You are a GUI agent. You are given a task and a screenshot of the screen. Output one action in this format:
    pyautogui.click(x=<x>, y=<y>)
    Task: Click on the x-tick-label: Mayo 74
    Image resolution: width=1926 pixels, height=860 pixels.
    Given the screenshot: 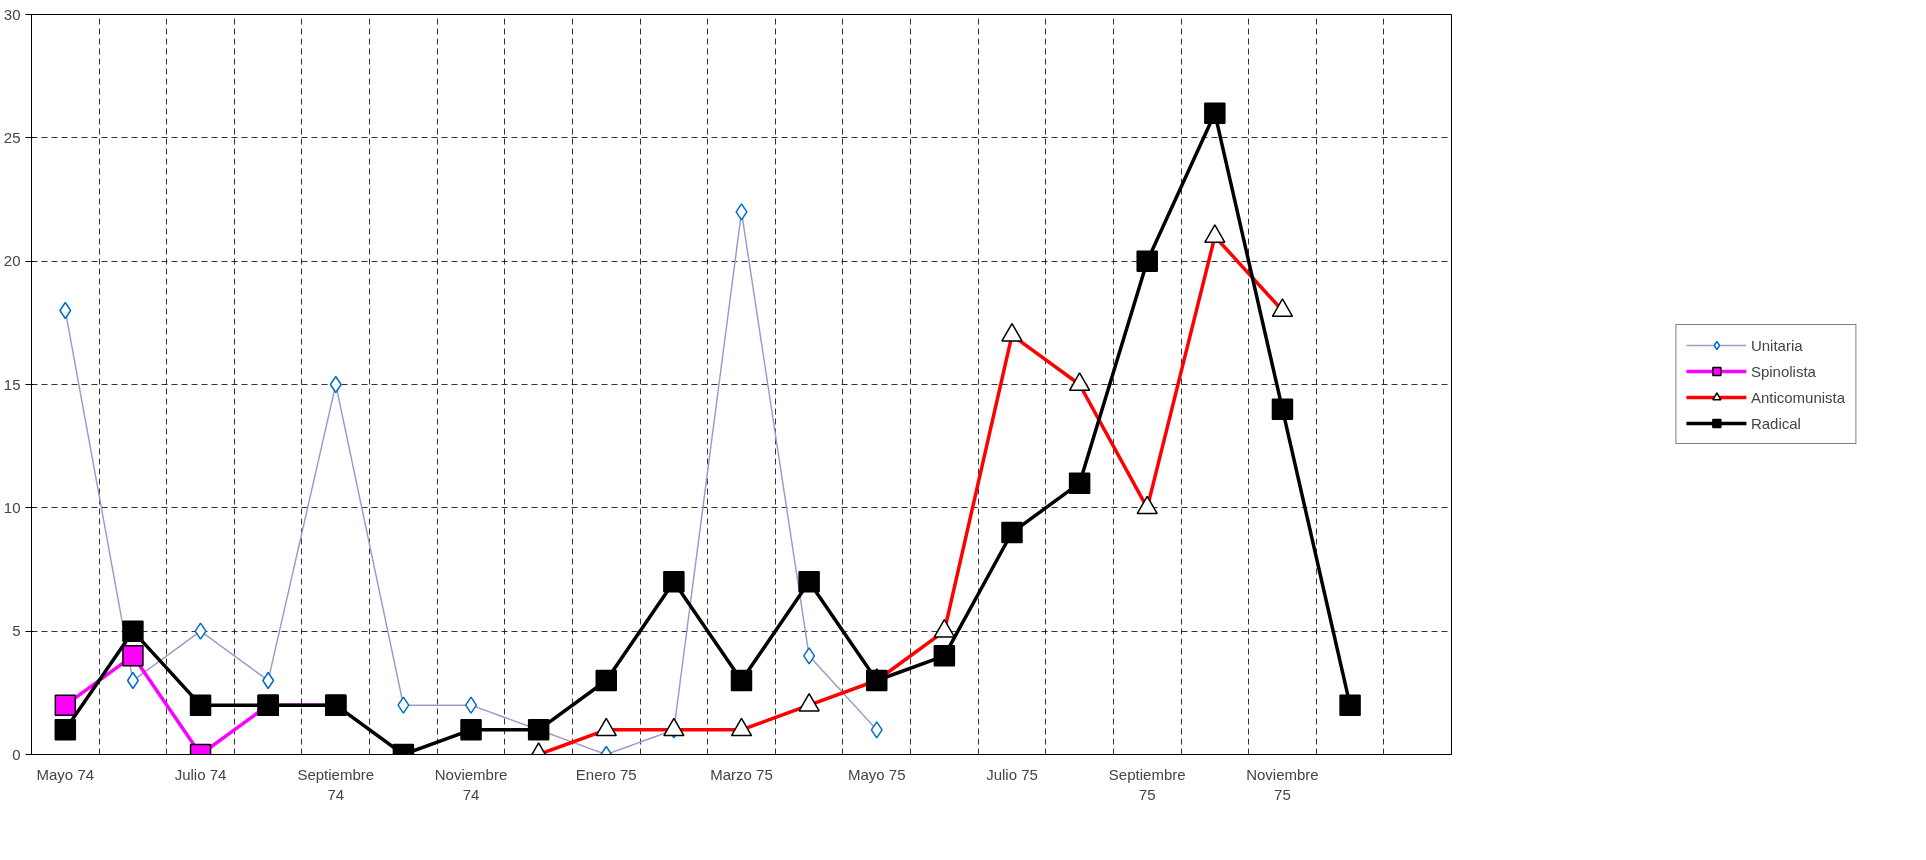 What is the action you would take?
    pyautogui.click(x=65, y=774)
    